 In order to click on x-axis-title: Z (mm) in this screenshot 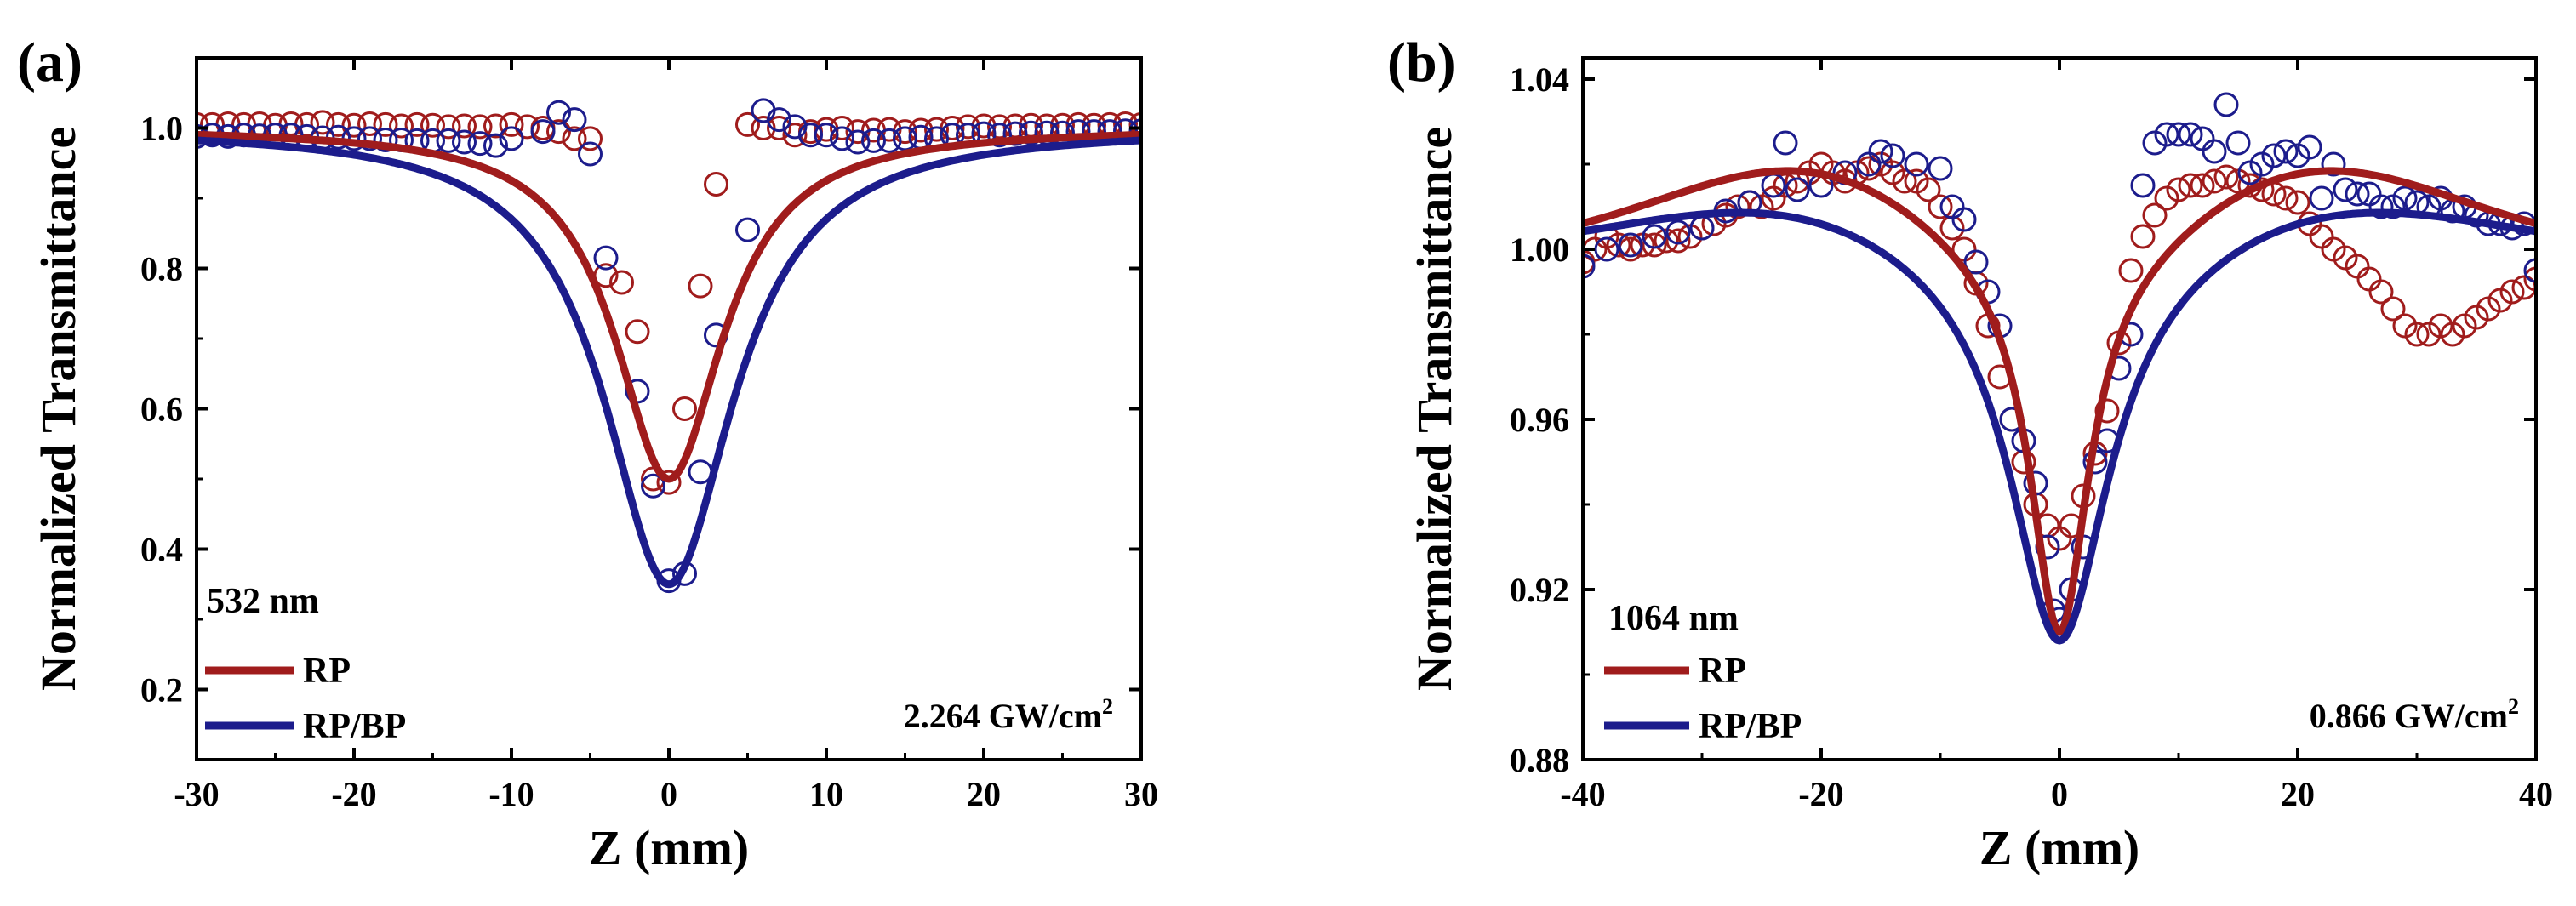, I will do `click(669, 847)`.